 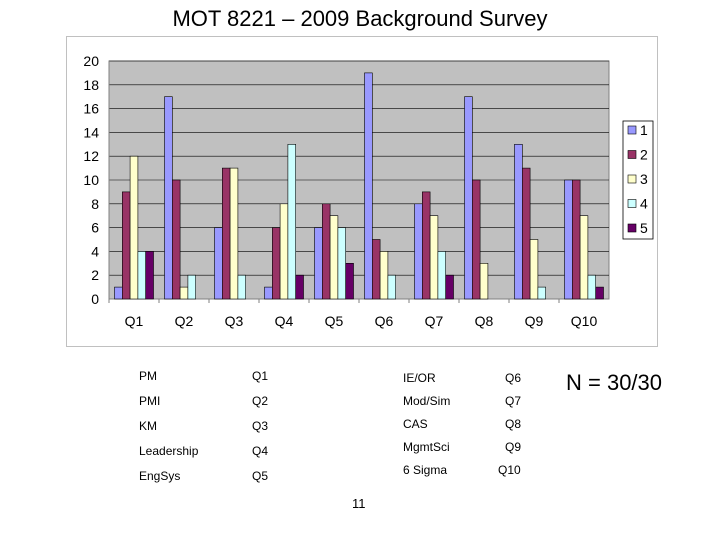 What do you see at coordinates (91, 180) in the screenshot?
I see `y-tick-label: 10` at bounding box center [91, 180].